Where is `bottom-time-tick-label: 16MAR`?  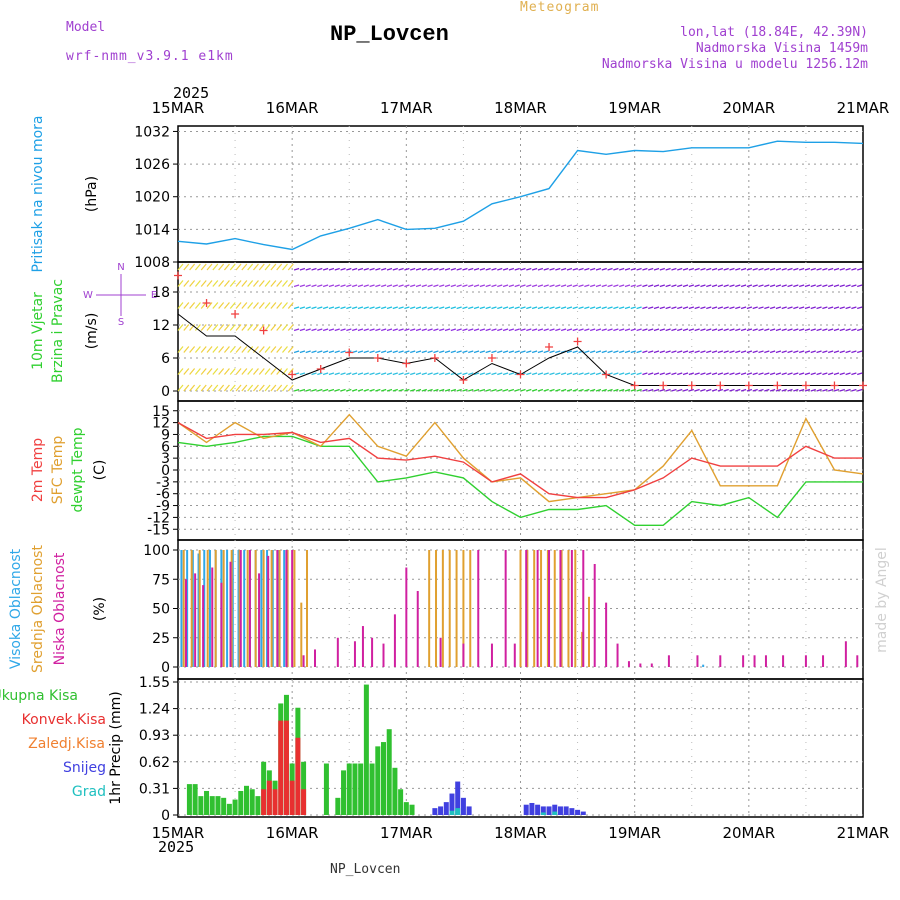 bottom-time-tick-label: 16MAR is located at coordinates (292, 833).